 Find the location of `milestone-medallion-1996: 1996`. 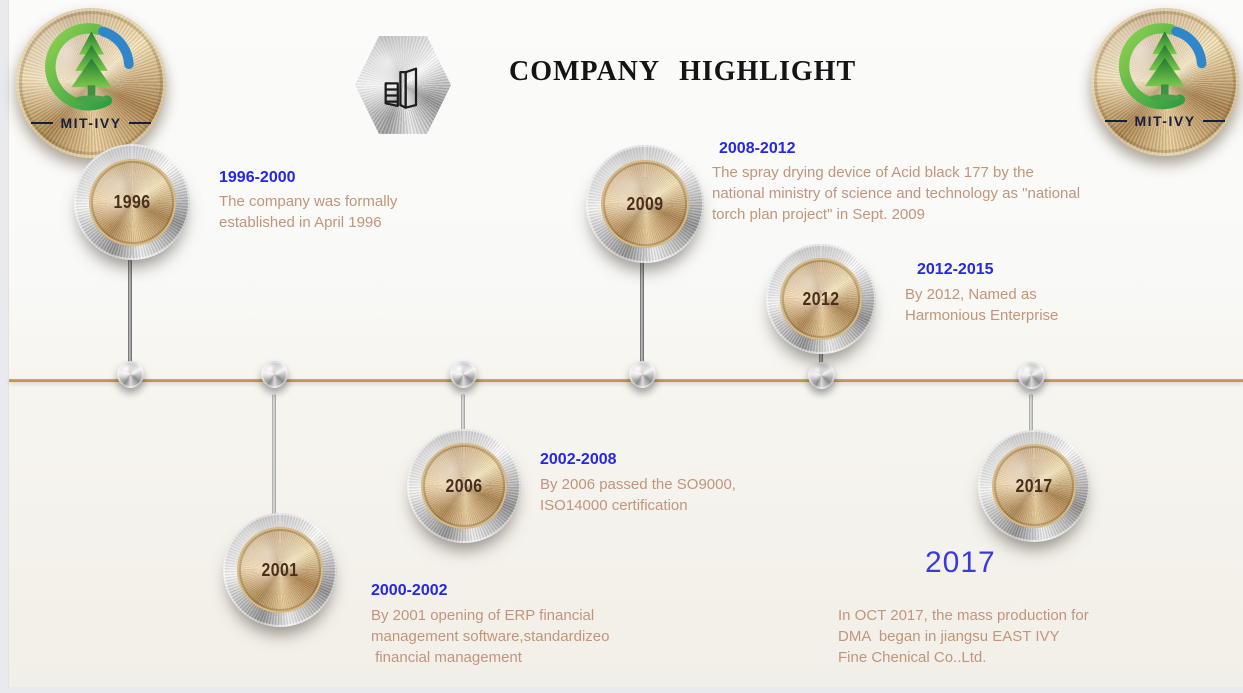

milestone-medallion-1996: 1996 is located at coordinates (132, 202).